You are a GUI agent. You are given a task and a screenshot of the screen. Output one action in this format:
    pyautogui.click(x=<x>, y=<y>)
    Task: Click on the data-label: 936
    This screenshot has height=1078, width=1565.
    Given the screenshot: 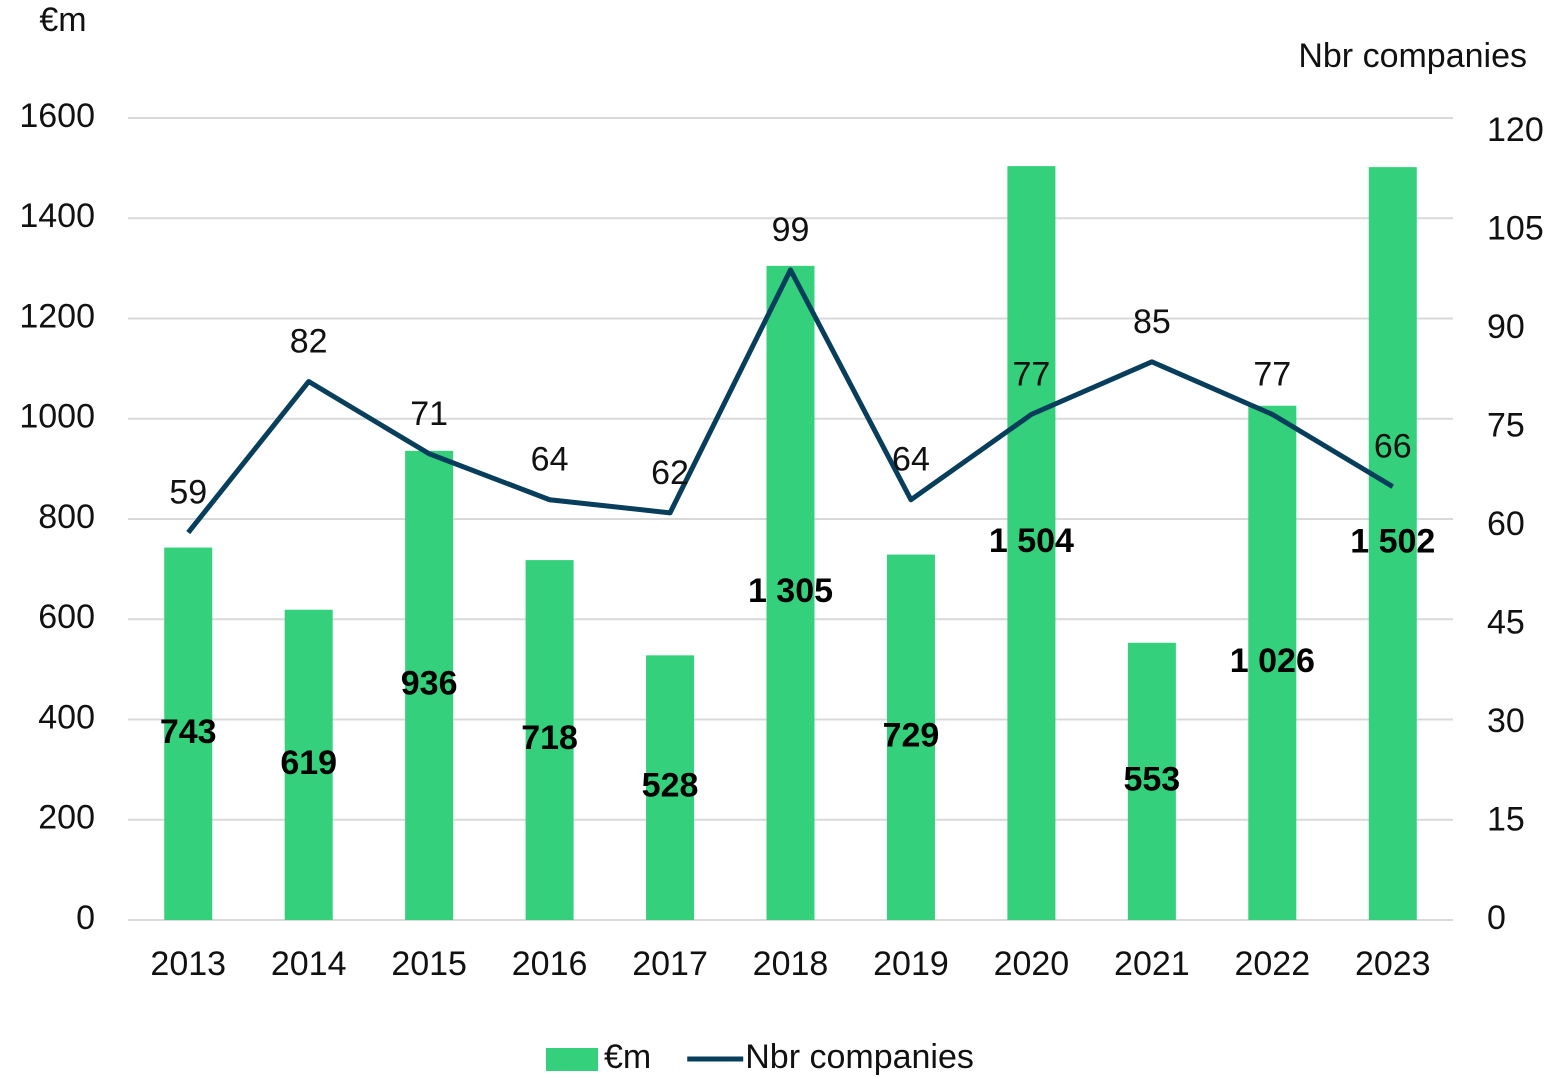 What is the action you would take?
    pyautogui.click(x=429, y=683)
    